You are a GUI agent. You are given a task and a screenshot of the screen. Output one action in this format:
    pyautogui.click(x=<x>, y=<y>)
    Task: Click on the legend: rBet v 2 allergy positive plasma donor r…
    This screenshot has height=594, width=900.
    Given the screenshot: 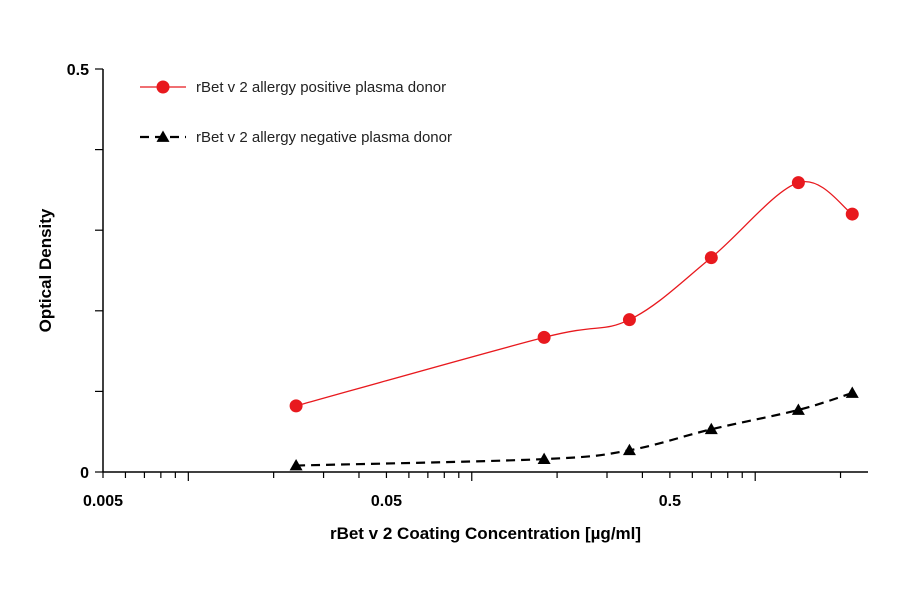 What is the action you would take?
    pyautogui.click(x=296, y=112)
    